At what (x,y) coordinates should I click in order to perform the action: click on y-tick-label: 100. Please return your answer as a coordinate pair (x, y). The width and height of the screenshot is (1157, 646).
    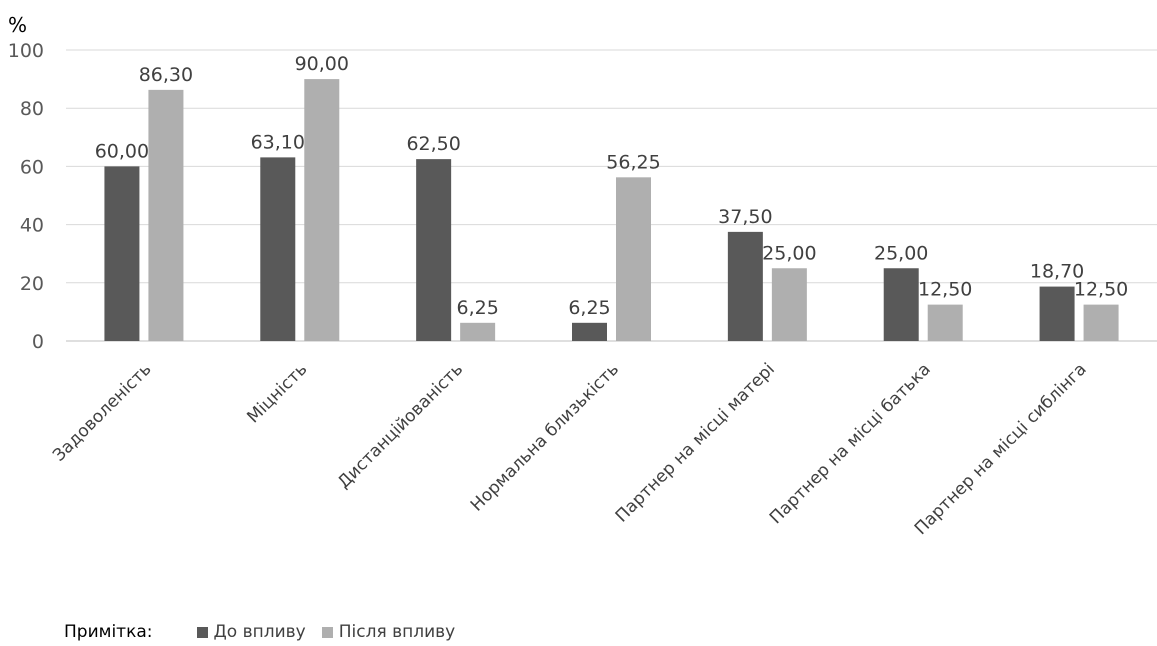
    Looking at the image, I should click on (26, 51).